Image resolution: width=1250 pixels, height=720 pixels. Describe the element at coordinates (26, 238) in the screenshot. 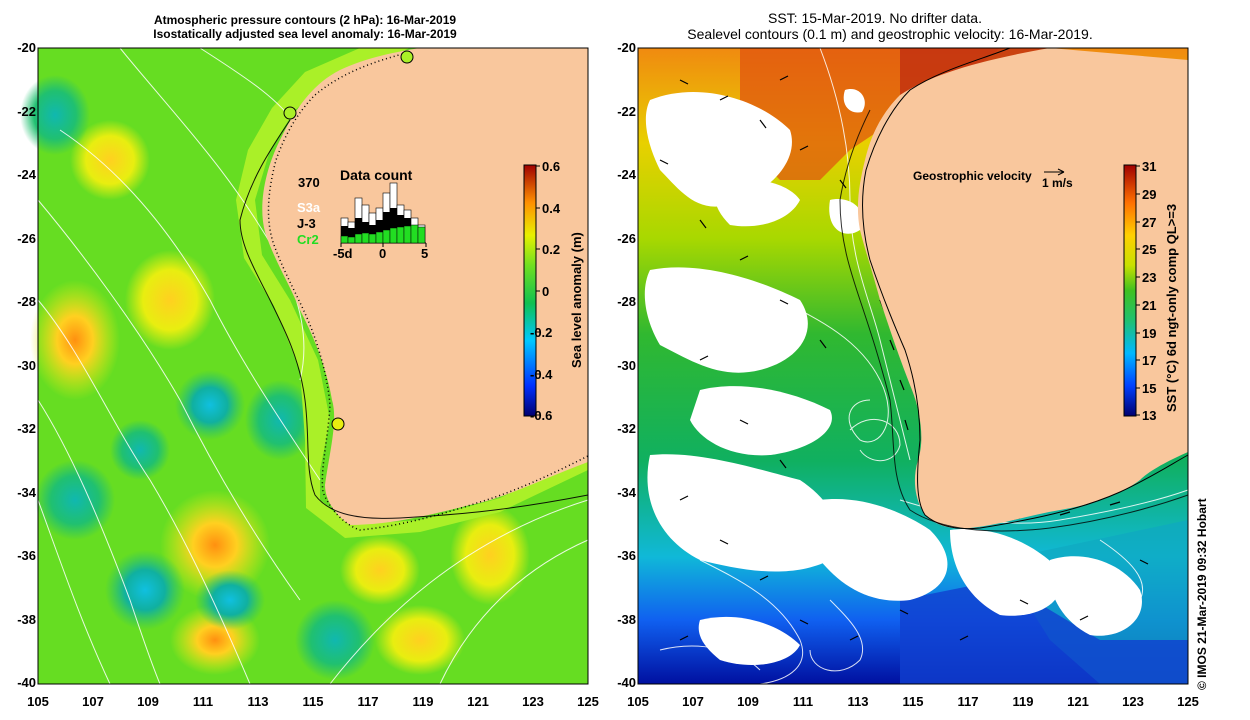

I see `left-ytick: -26` at that location.